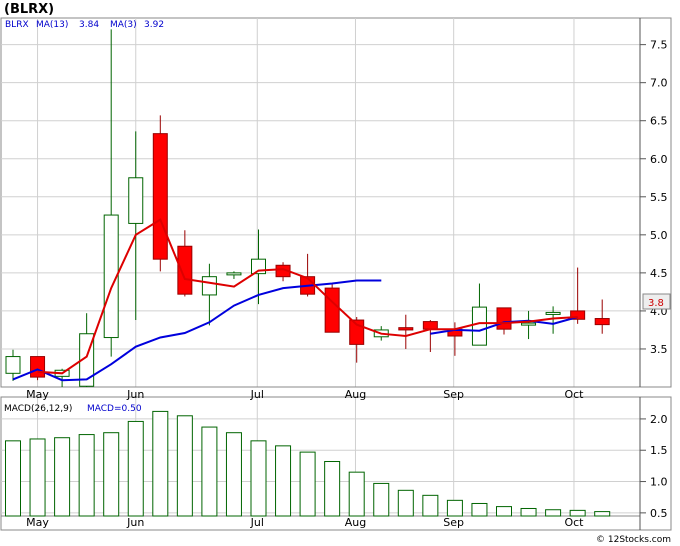  I want to click on macd-tick-label: 2.0, so click(659, 419).